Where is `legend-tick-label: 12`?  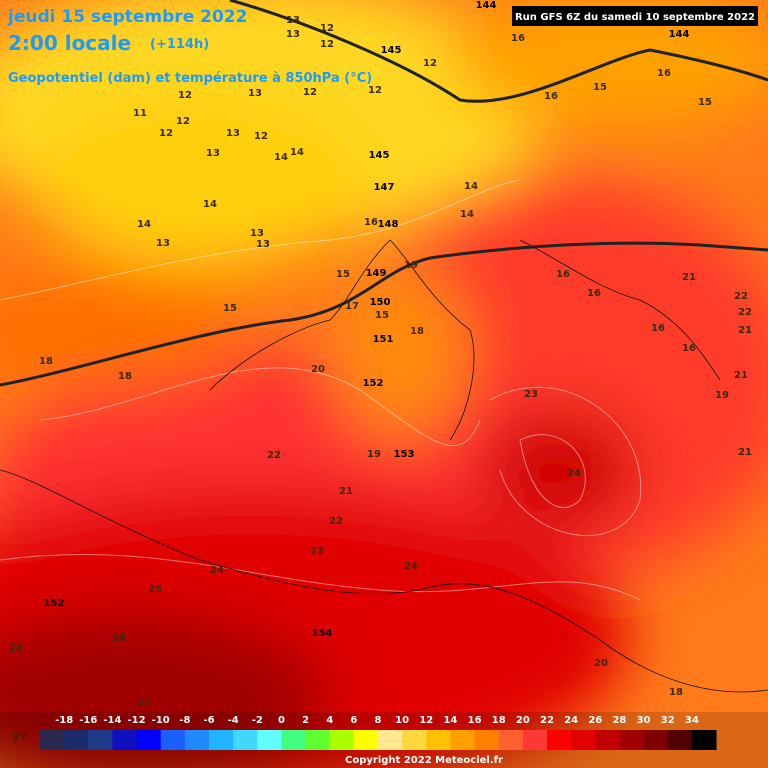 legend-tick-label: 12 is located at coordinates (426, 720).